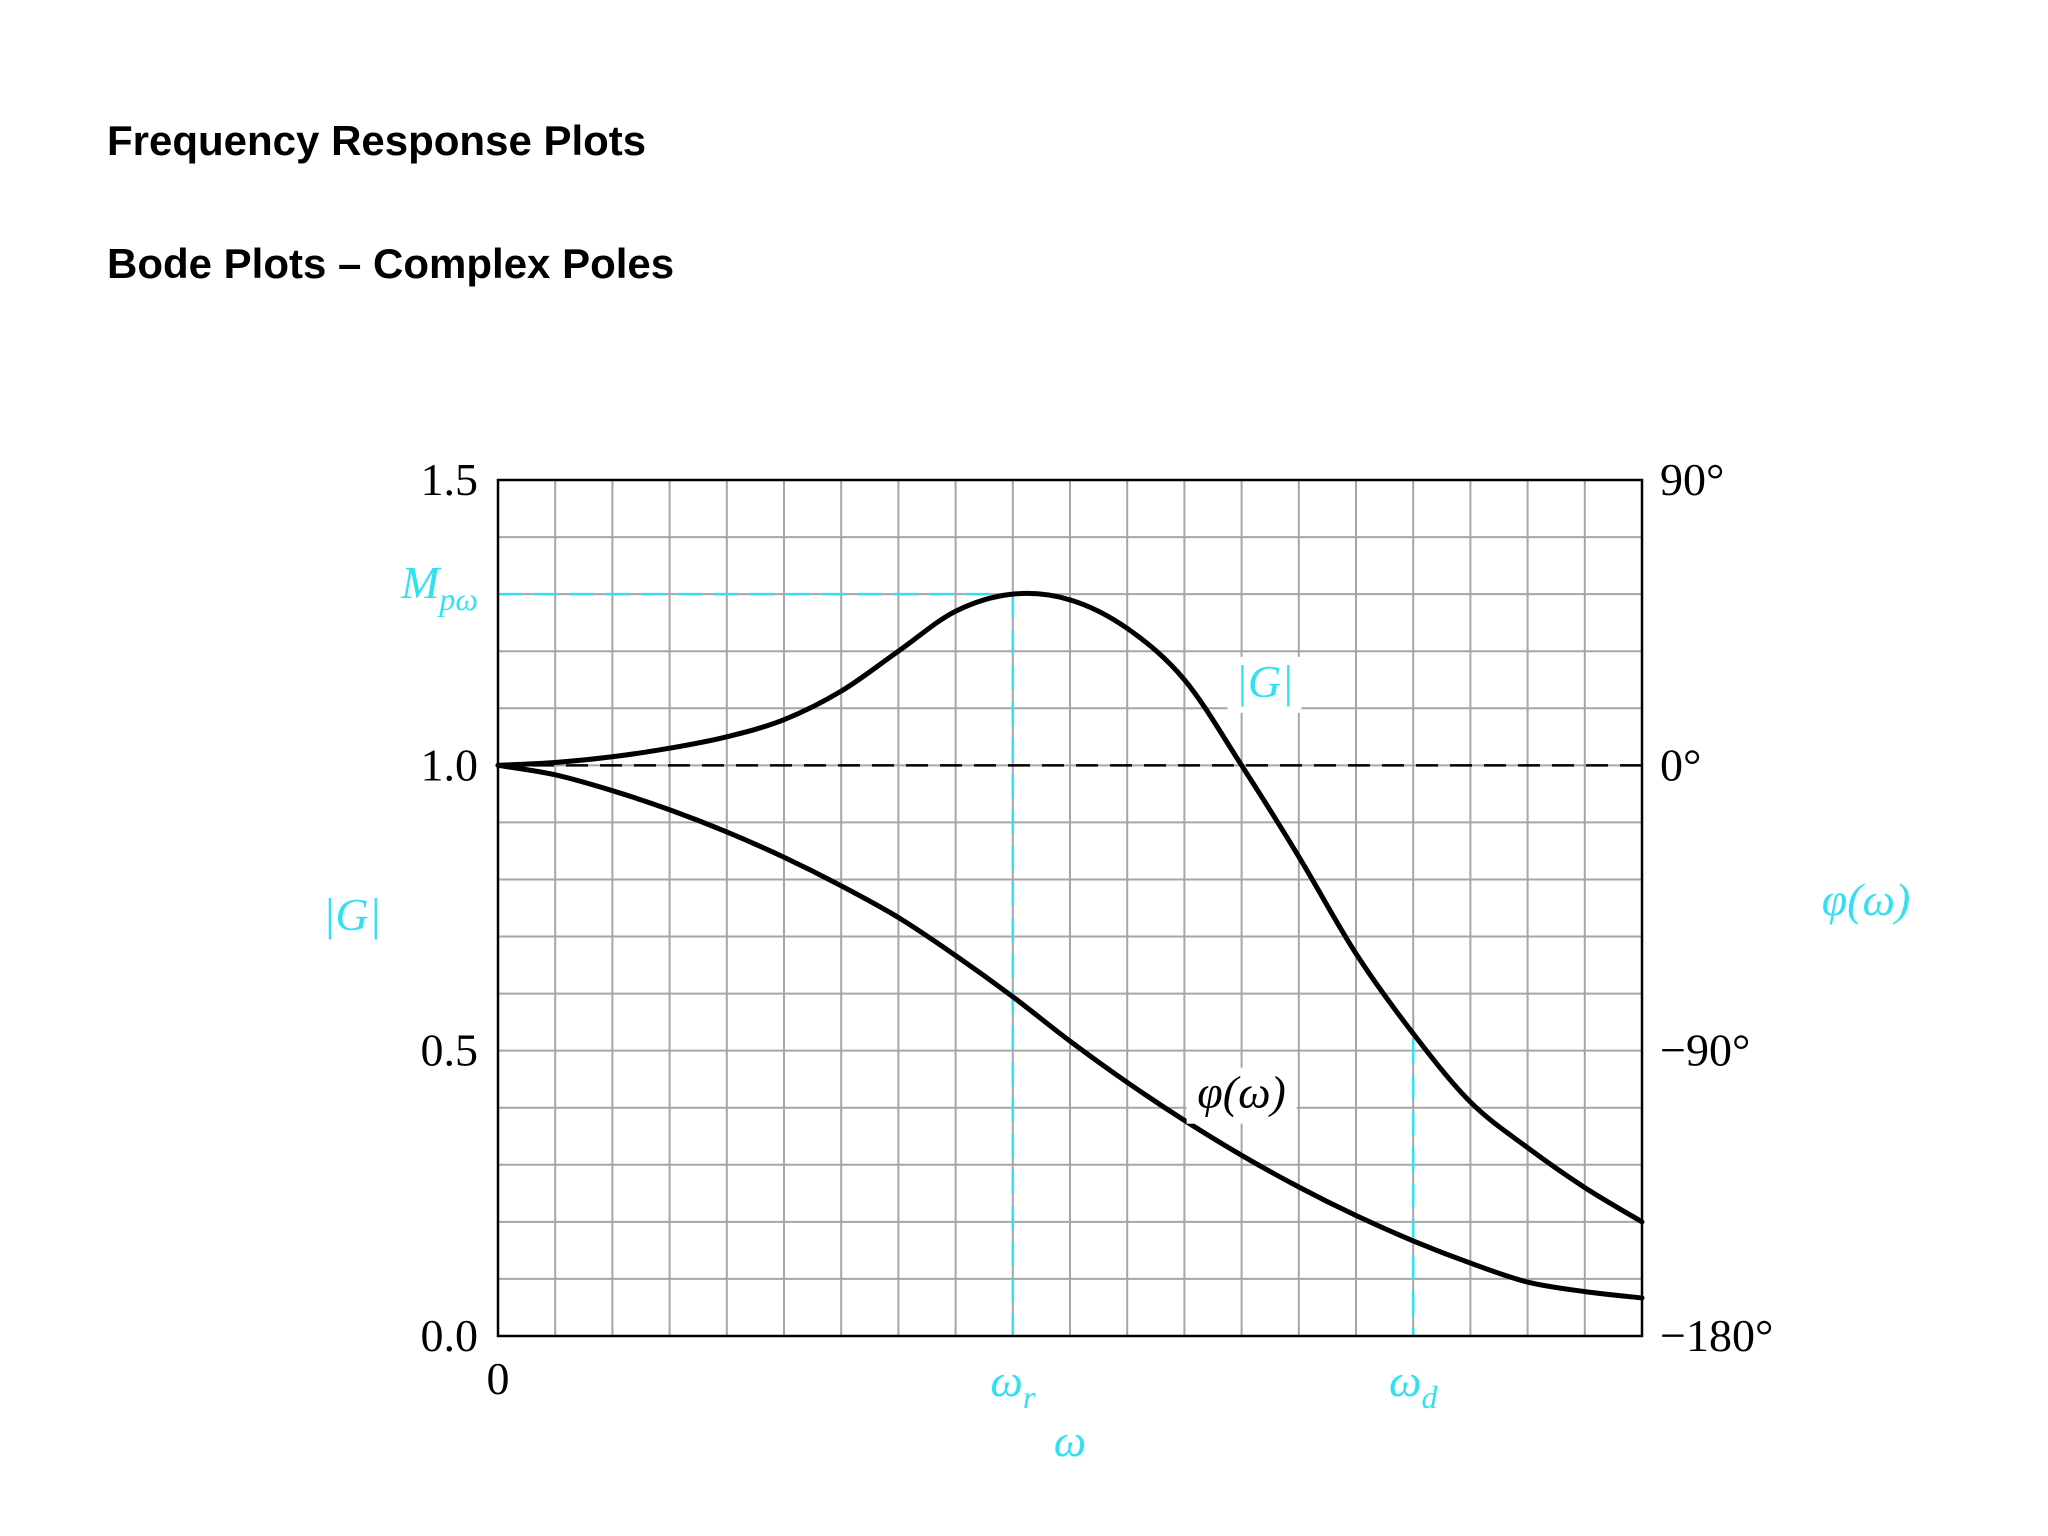 This screenshot has height=1536, width=2048. What do you see at coordinates (352, 914) in the screenshot?
I see `y-left-axis-label: |G|` at bounding box center [352, 914].